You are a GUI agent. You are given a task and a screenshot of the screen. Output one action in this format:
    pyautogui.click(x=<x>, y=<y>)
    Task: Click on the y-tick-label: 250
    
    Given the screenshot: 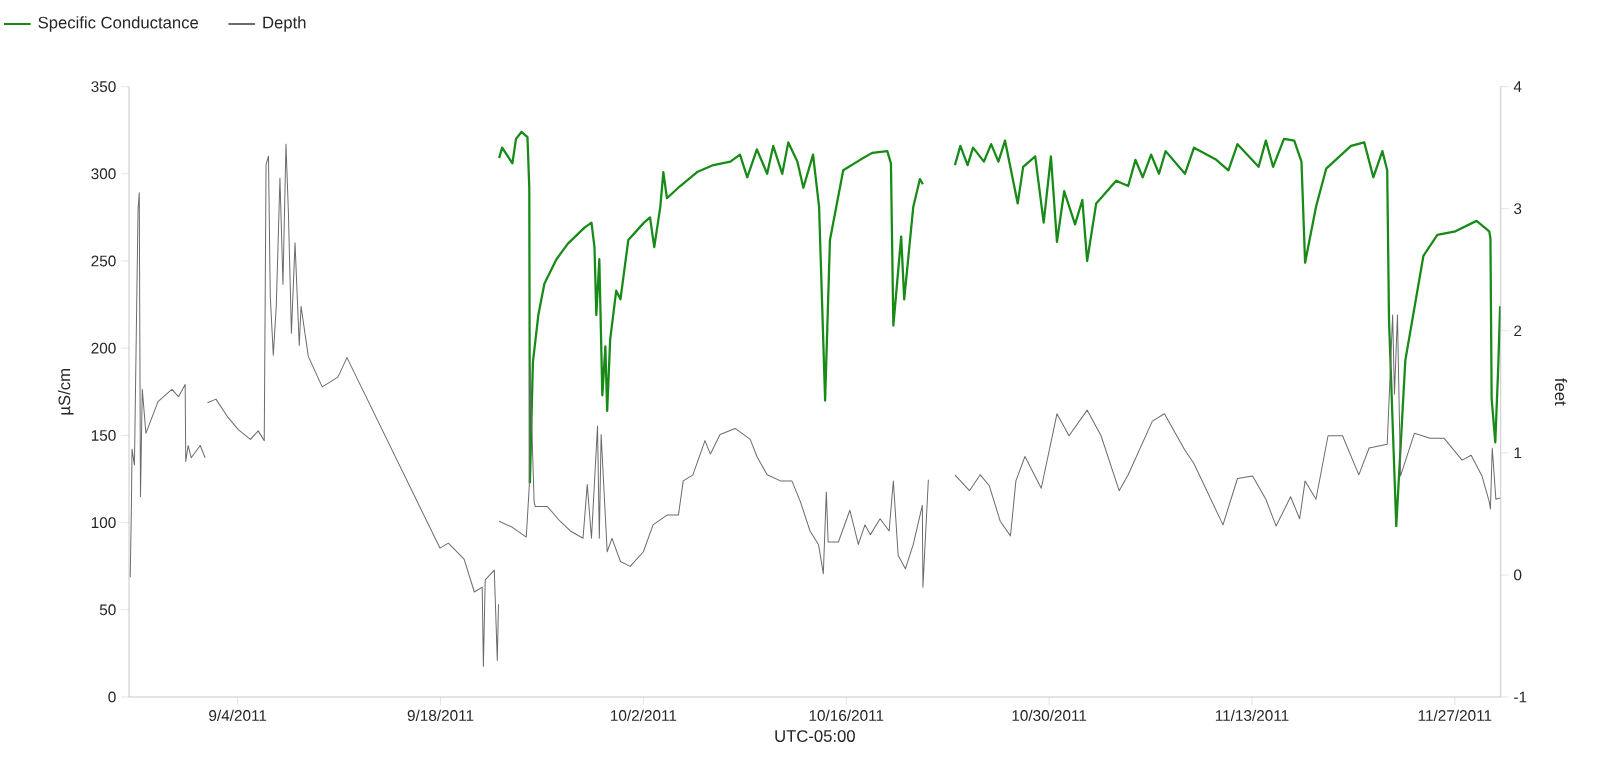 What is the action you would take?
    pyautogui.click(x=103, y=261)
    